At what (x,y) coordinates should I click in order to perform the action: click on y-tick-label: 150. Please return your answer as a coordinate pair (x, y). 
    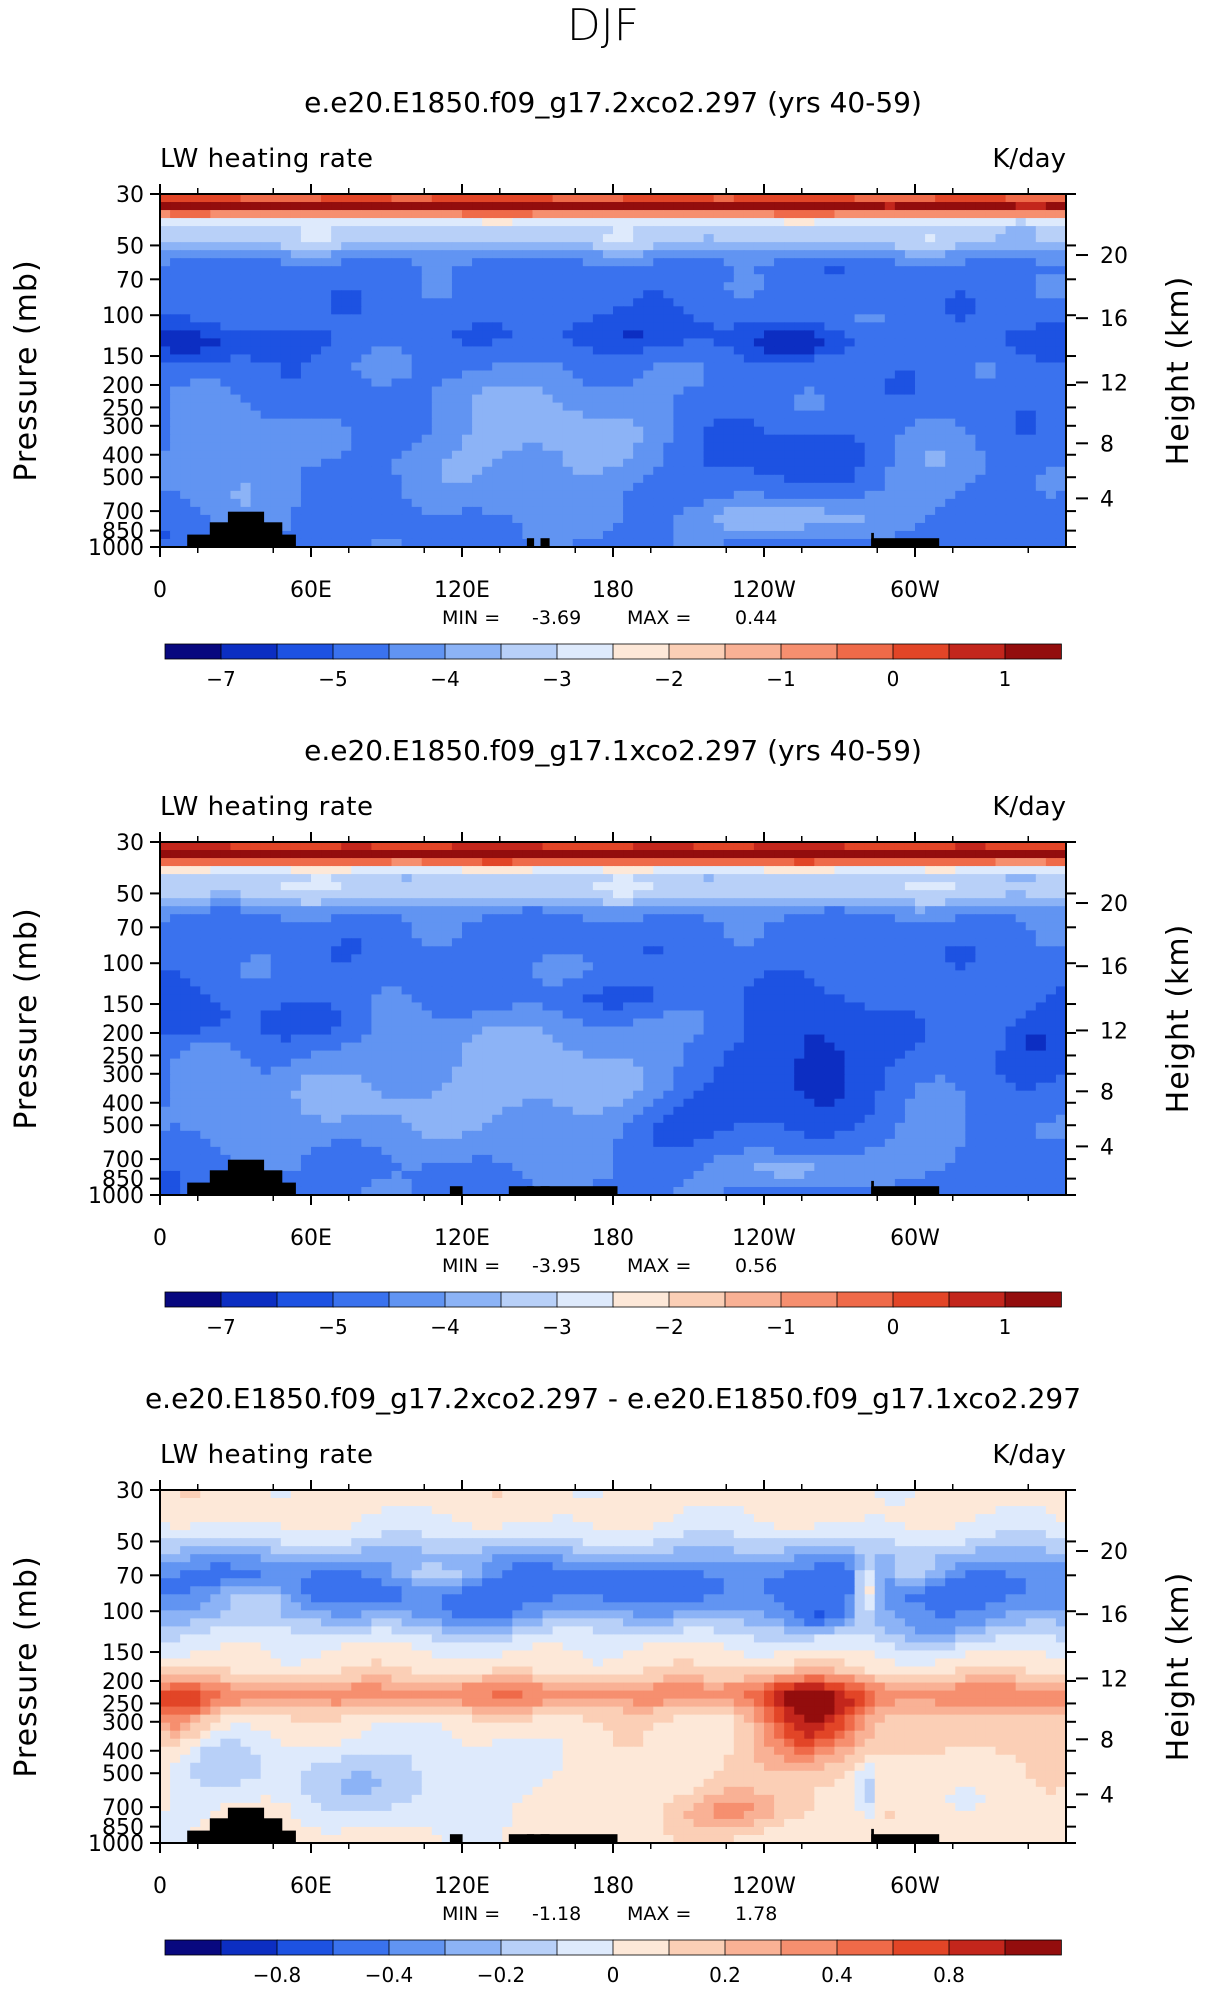
    Looking at the image, I should click on (123, 357).